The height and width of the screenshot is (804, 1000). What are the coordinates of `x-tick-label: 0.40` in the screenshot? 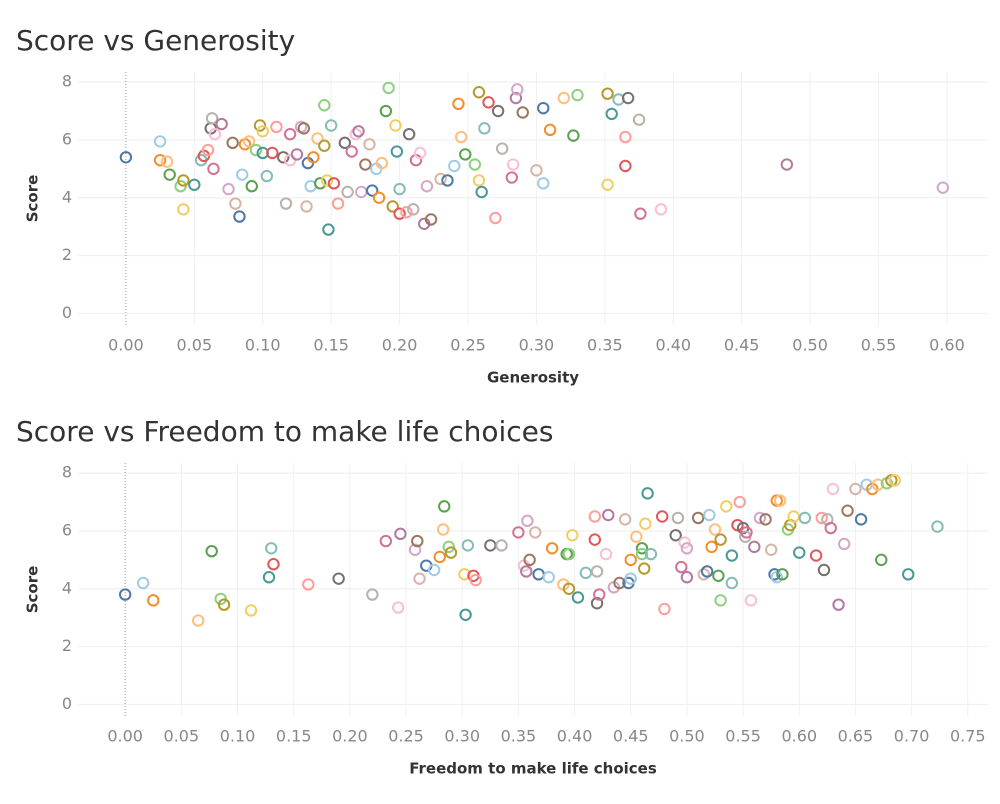 It's located at (575, 736).